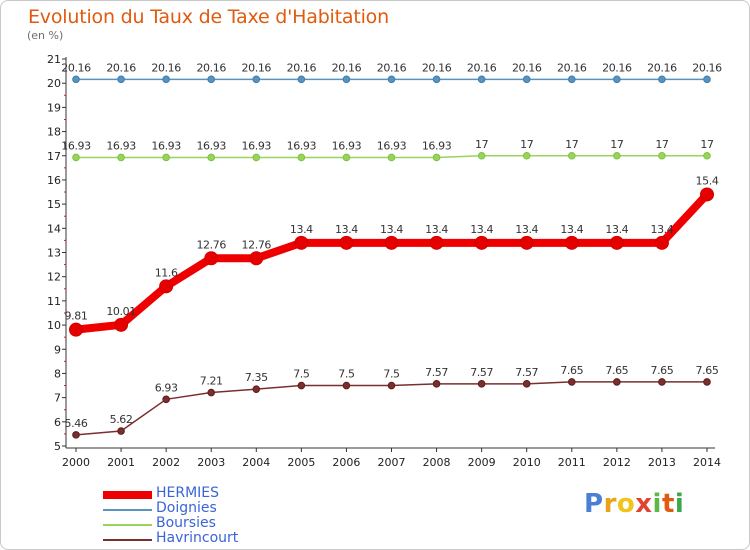  What do you see at coordinates (121, 311) in the screenshot?
I see `data-label: 10.01` at bounding box center [121, 311].